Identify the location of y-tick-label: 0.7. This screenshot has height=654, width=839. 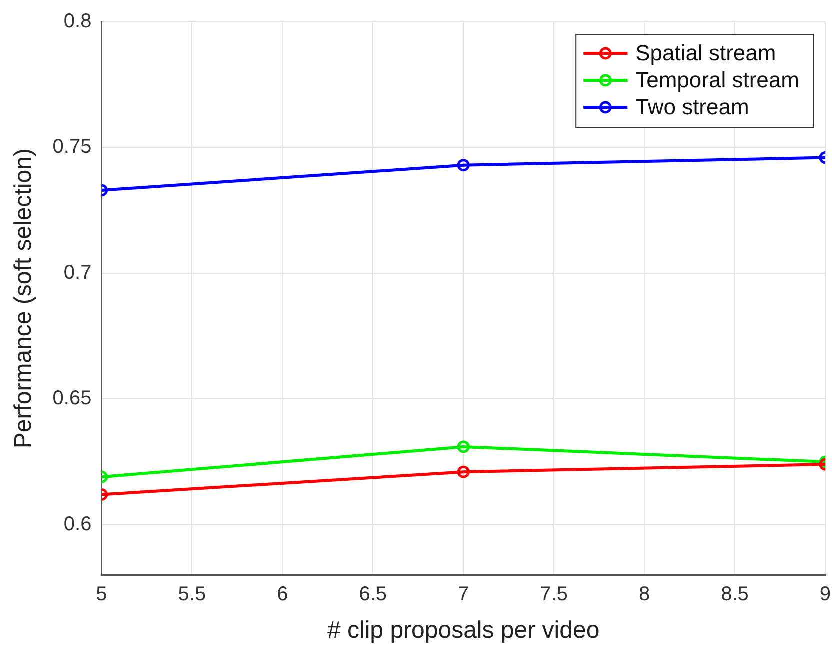
(78, 273).